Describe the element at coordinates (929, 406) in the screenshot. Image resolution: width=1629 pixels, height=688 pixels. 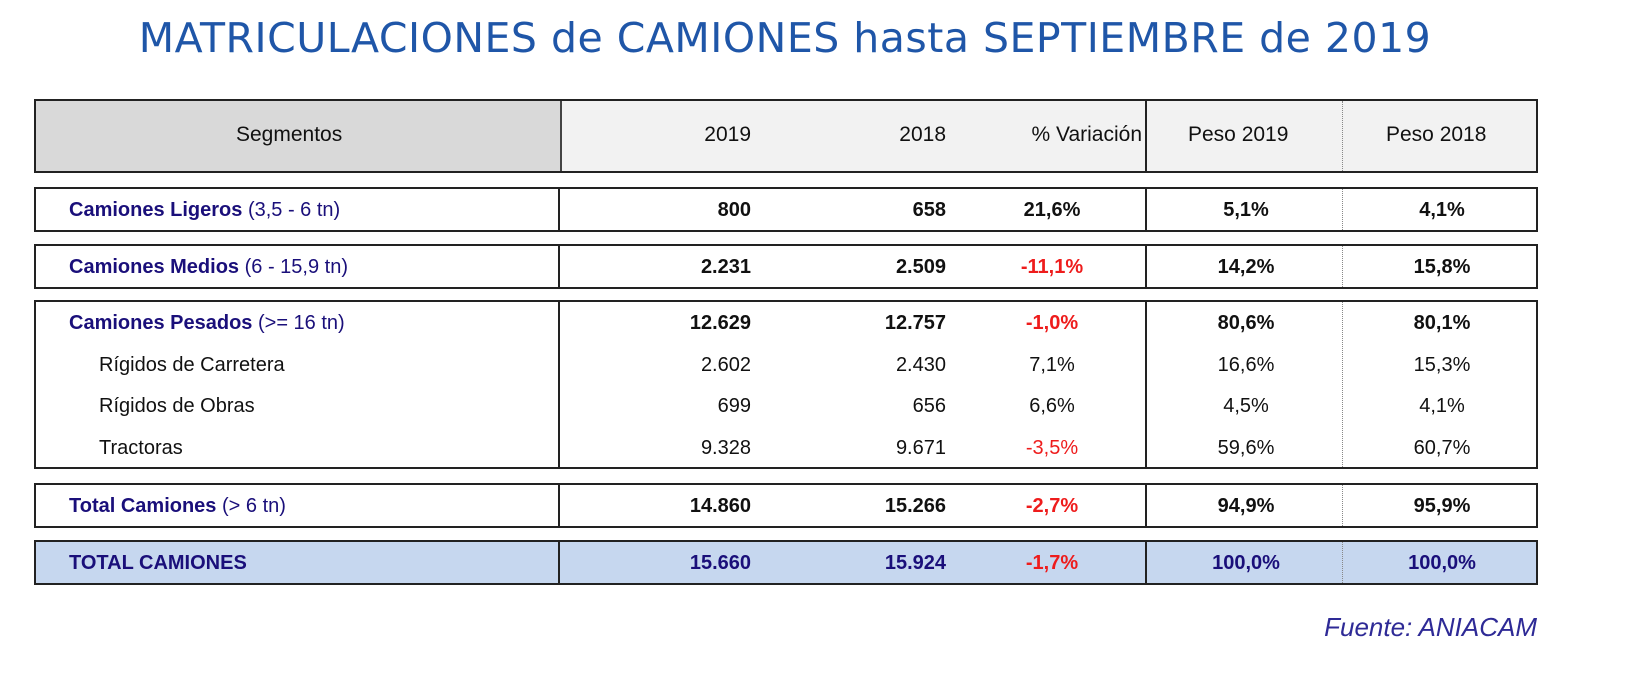
I see `value-2018: 656` at that location.